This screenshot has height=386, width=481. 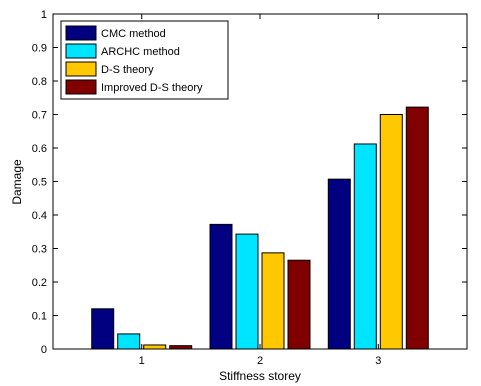 What do you see at coordinates (39, 82) in the screenshot?
I see `y-tick-label: 0.8` at bounding box center [39, 82].